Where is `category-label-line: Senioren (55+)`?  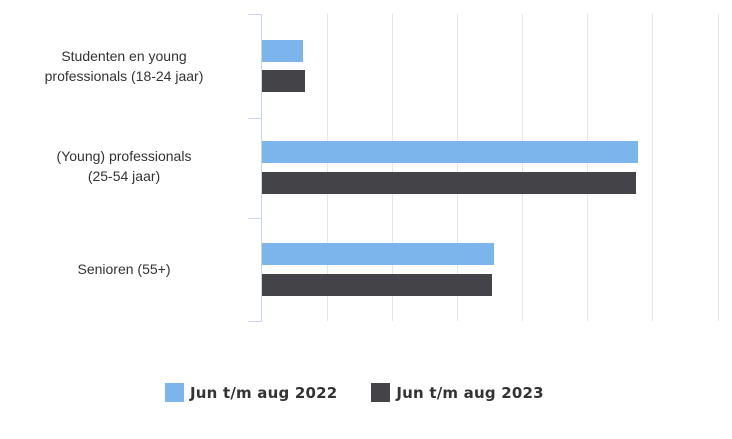
category-label-line: Senioren (55+) is located at coordinates (124, 269).